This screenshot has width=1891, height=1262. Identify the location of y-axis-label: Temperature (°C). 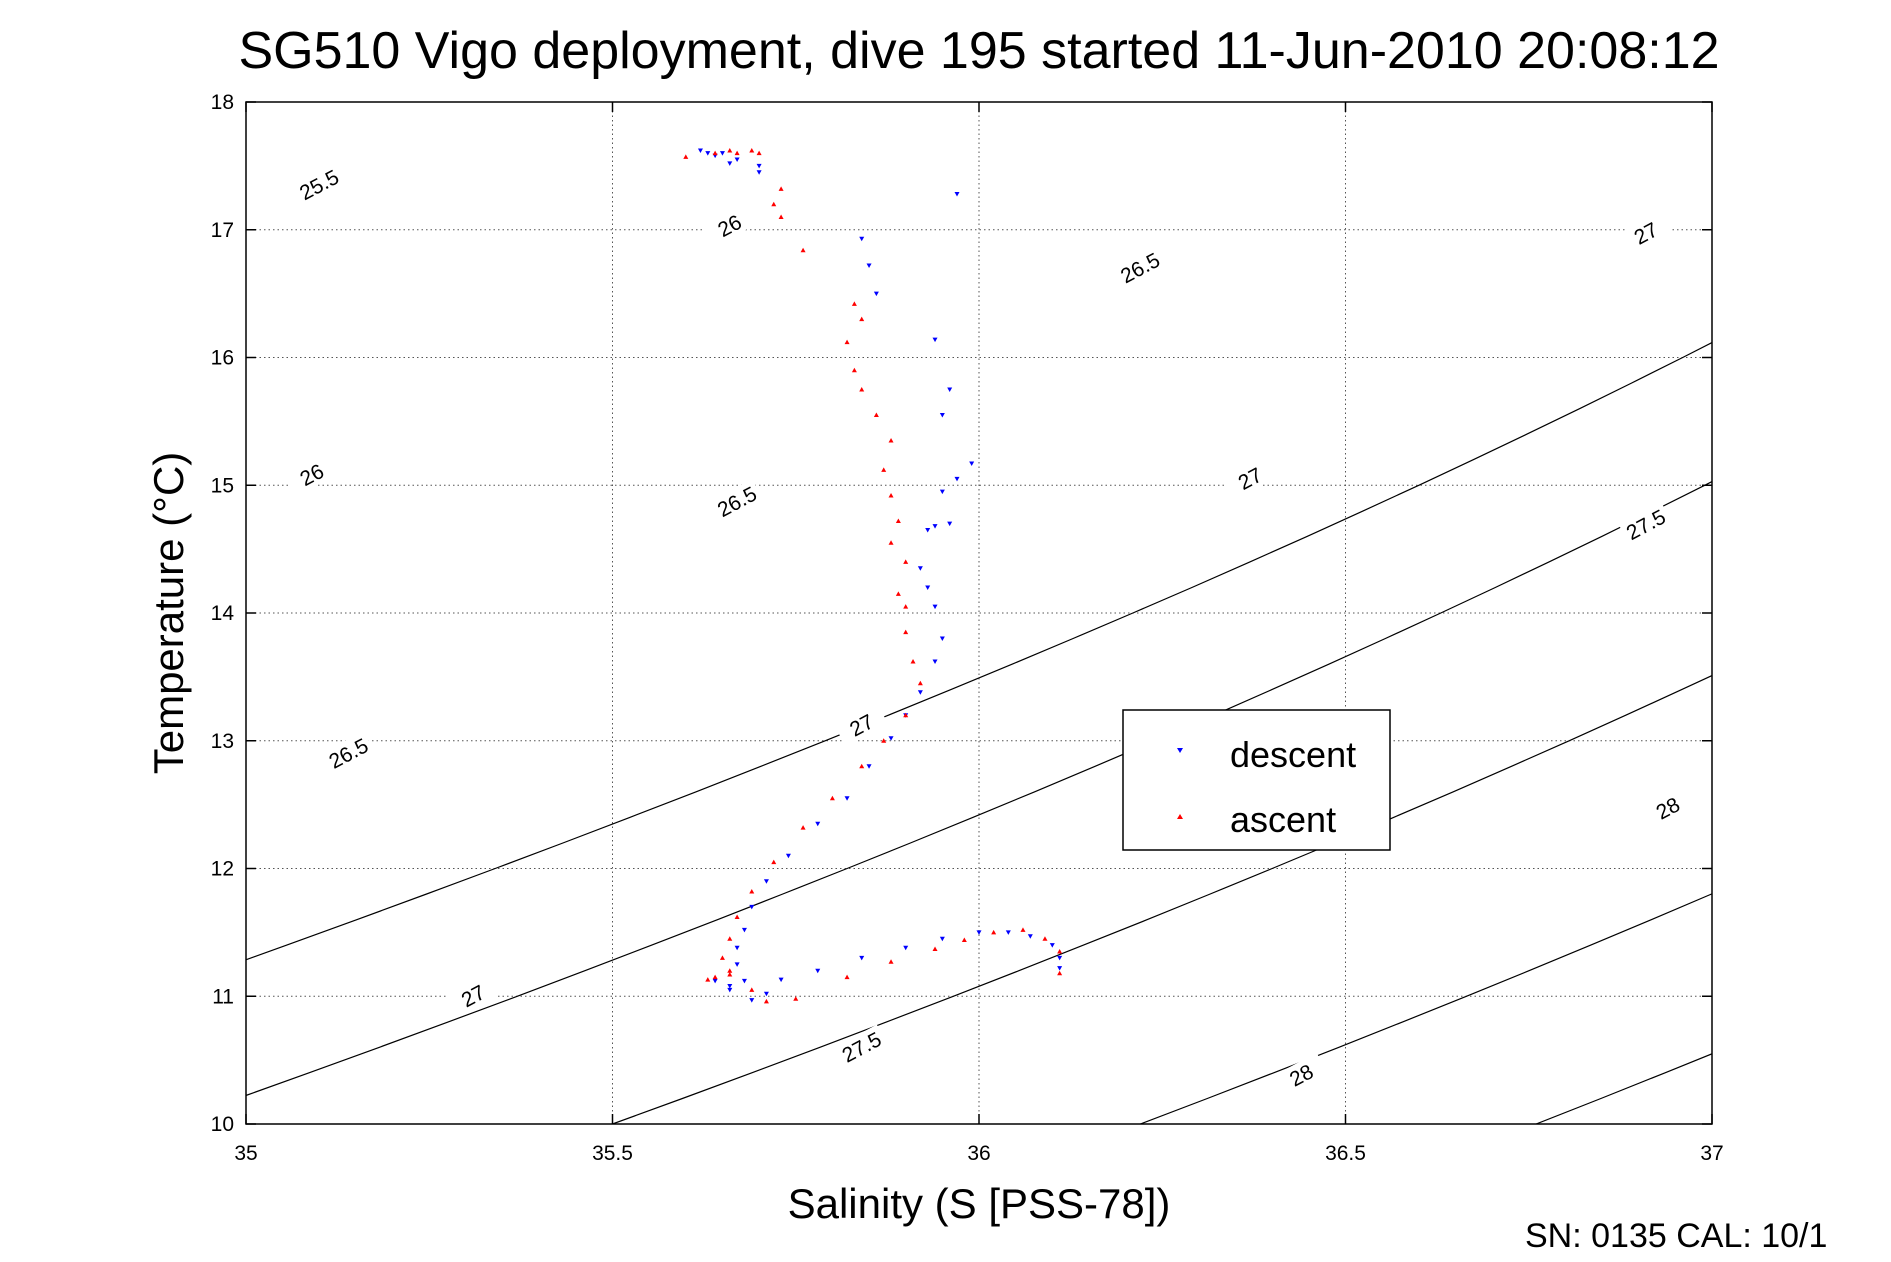
(168, 613).